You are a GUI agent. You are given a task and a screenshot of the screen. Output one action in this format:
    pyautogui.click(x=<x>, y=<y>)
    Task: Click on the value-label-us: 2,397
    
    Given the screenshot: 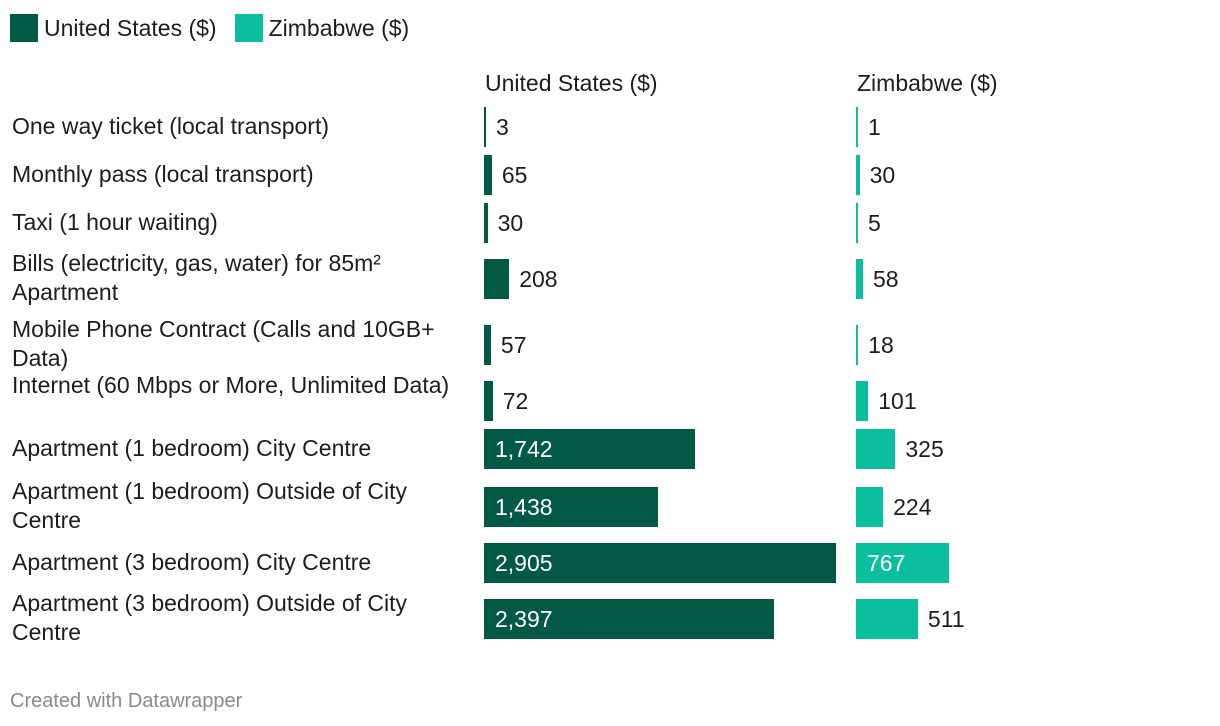 What is the action you would take?
    pyautogui.click(x=524, y=619)
    